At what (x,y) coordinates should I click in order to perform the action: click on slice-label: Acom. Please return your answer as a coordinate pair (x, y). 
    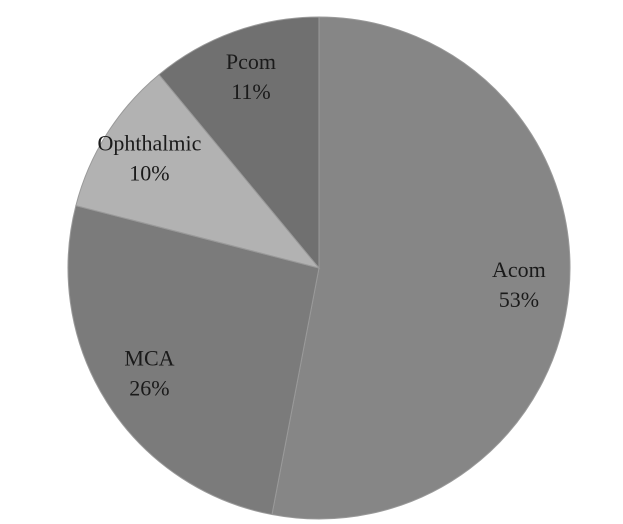
    Looking at the image, I should click on (519, 269).